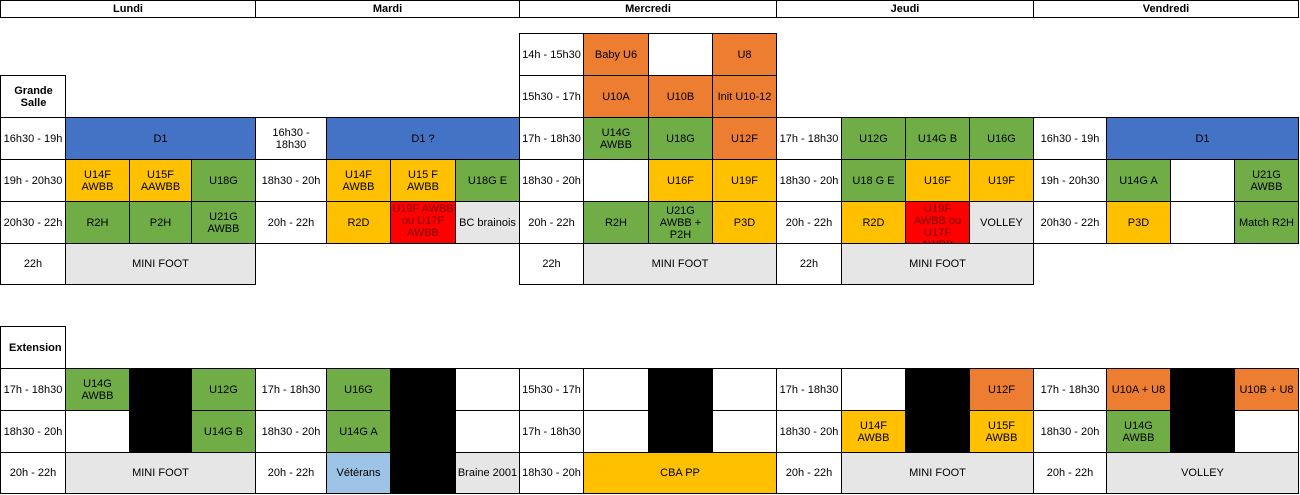  Describe the element at coordinates (33, 96) in the screenshot. I see `section-label-grande-salle: Grande Salle` at that location.